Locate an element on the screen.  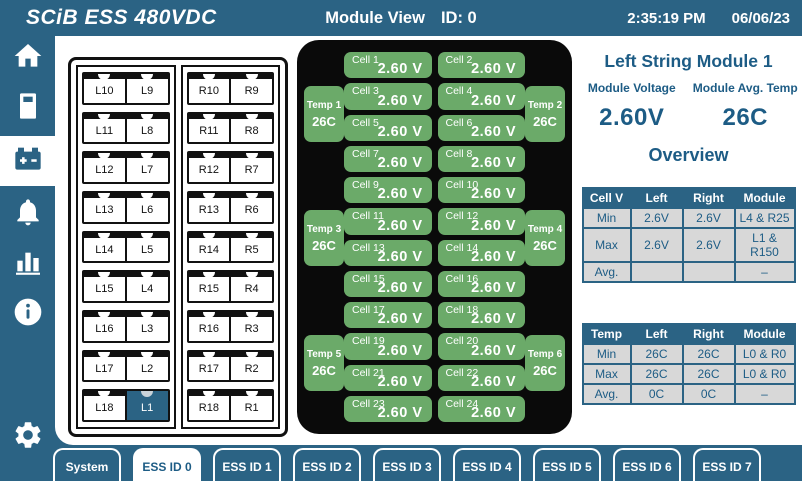
table-cell: L0 & R0 is located at coordinates (764, 374).